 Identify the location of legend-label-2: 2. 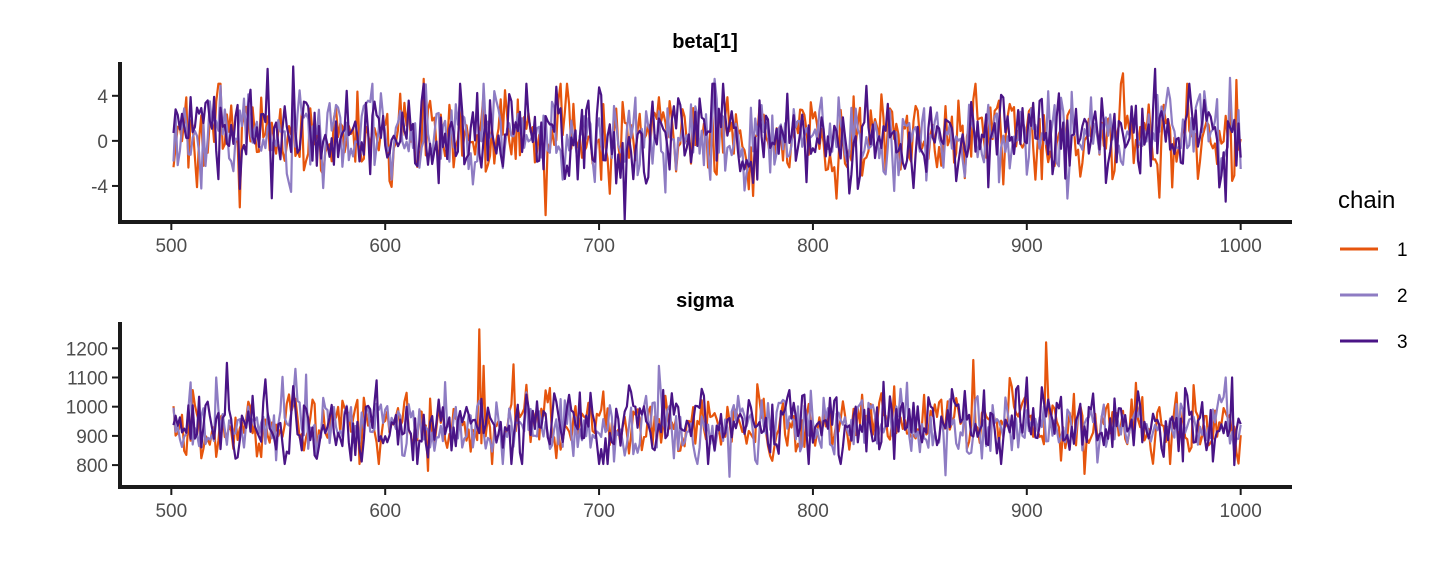
(1402, 296).